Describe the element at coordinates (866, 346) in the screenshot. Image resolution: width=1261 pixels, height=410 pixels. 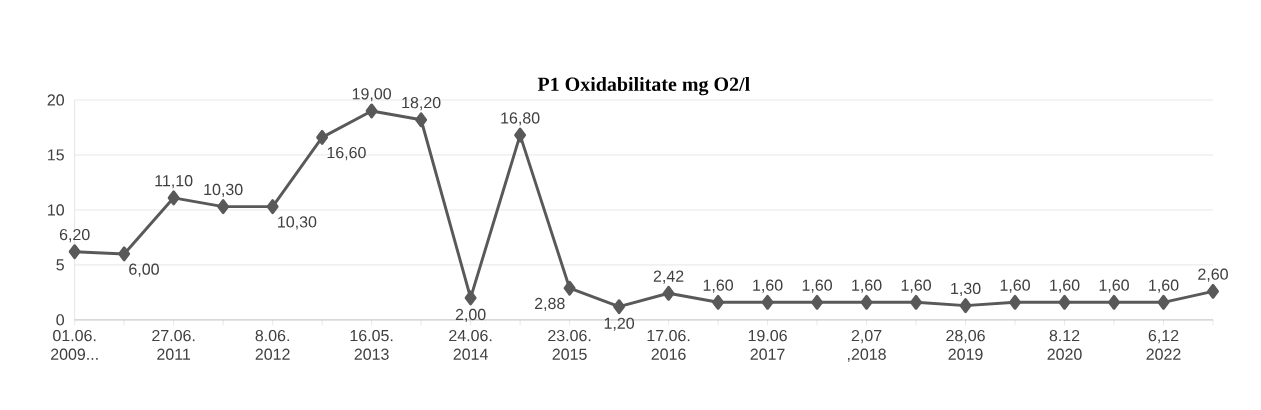
I see `x-tick-label: 2,07 ,2018` at that location.